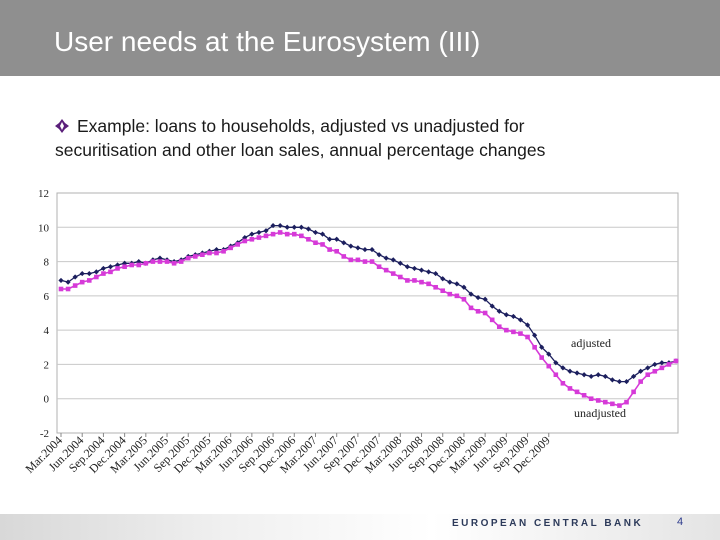  What do you see at coordinates (62, 126) in the screenshot?
I see `diamond-bullet-icon` at bounding box center [62, 126].